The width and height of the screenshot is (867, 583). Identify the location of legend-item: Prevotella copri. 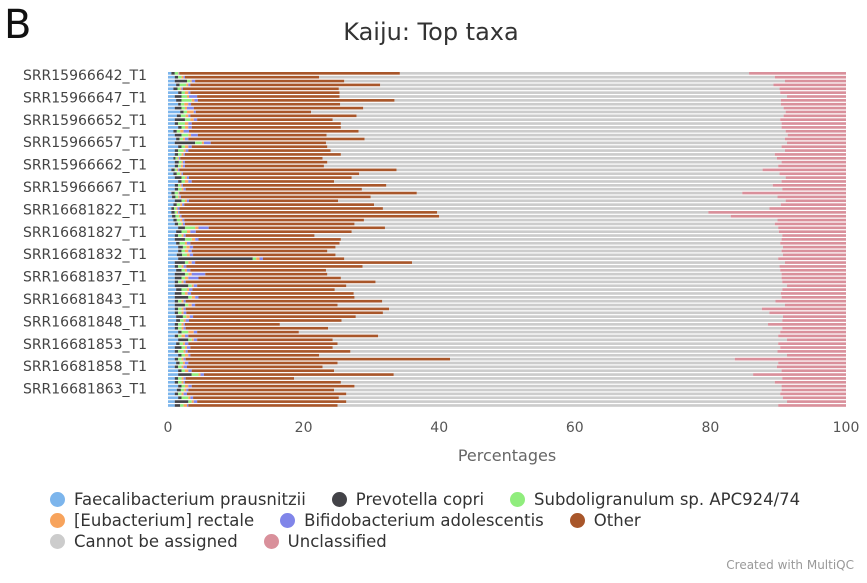
(408, 499).